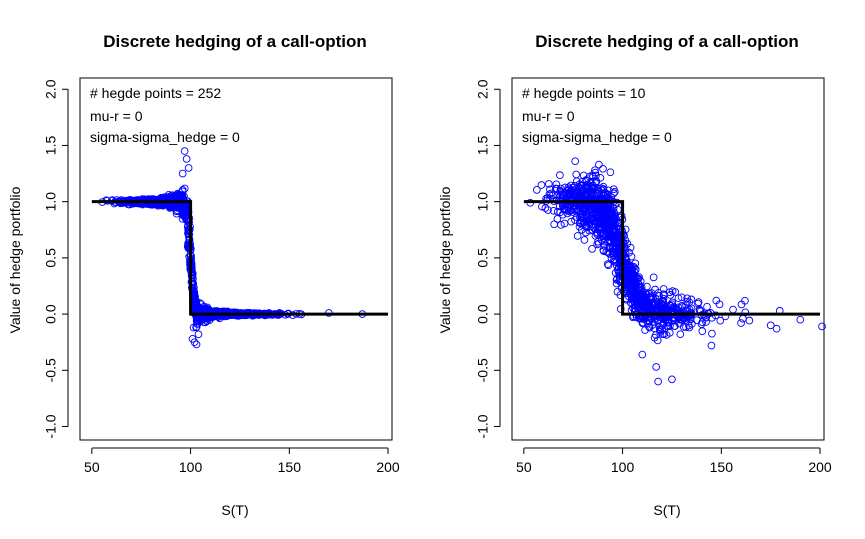 This screenshot has height=539, width=865. What do you see at coordinates (667, 41) in the screenshot?
I see `right-chart-title: Discrete hedging of a call-option` at bounding box center [667, 41].